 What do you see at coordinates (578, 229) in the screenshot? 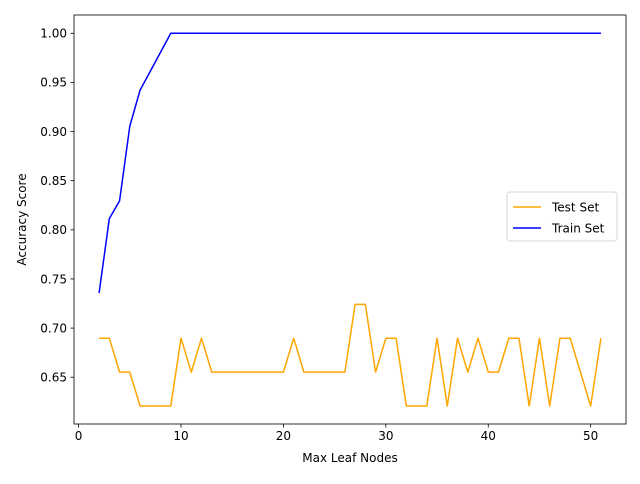
I see `legend-train-label: Train Set` at bounding box center [578, 229].